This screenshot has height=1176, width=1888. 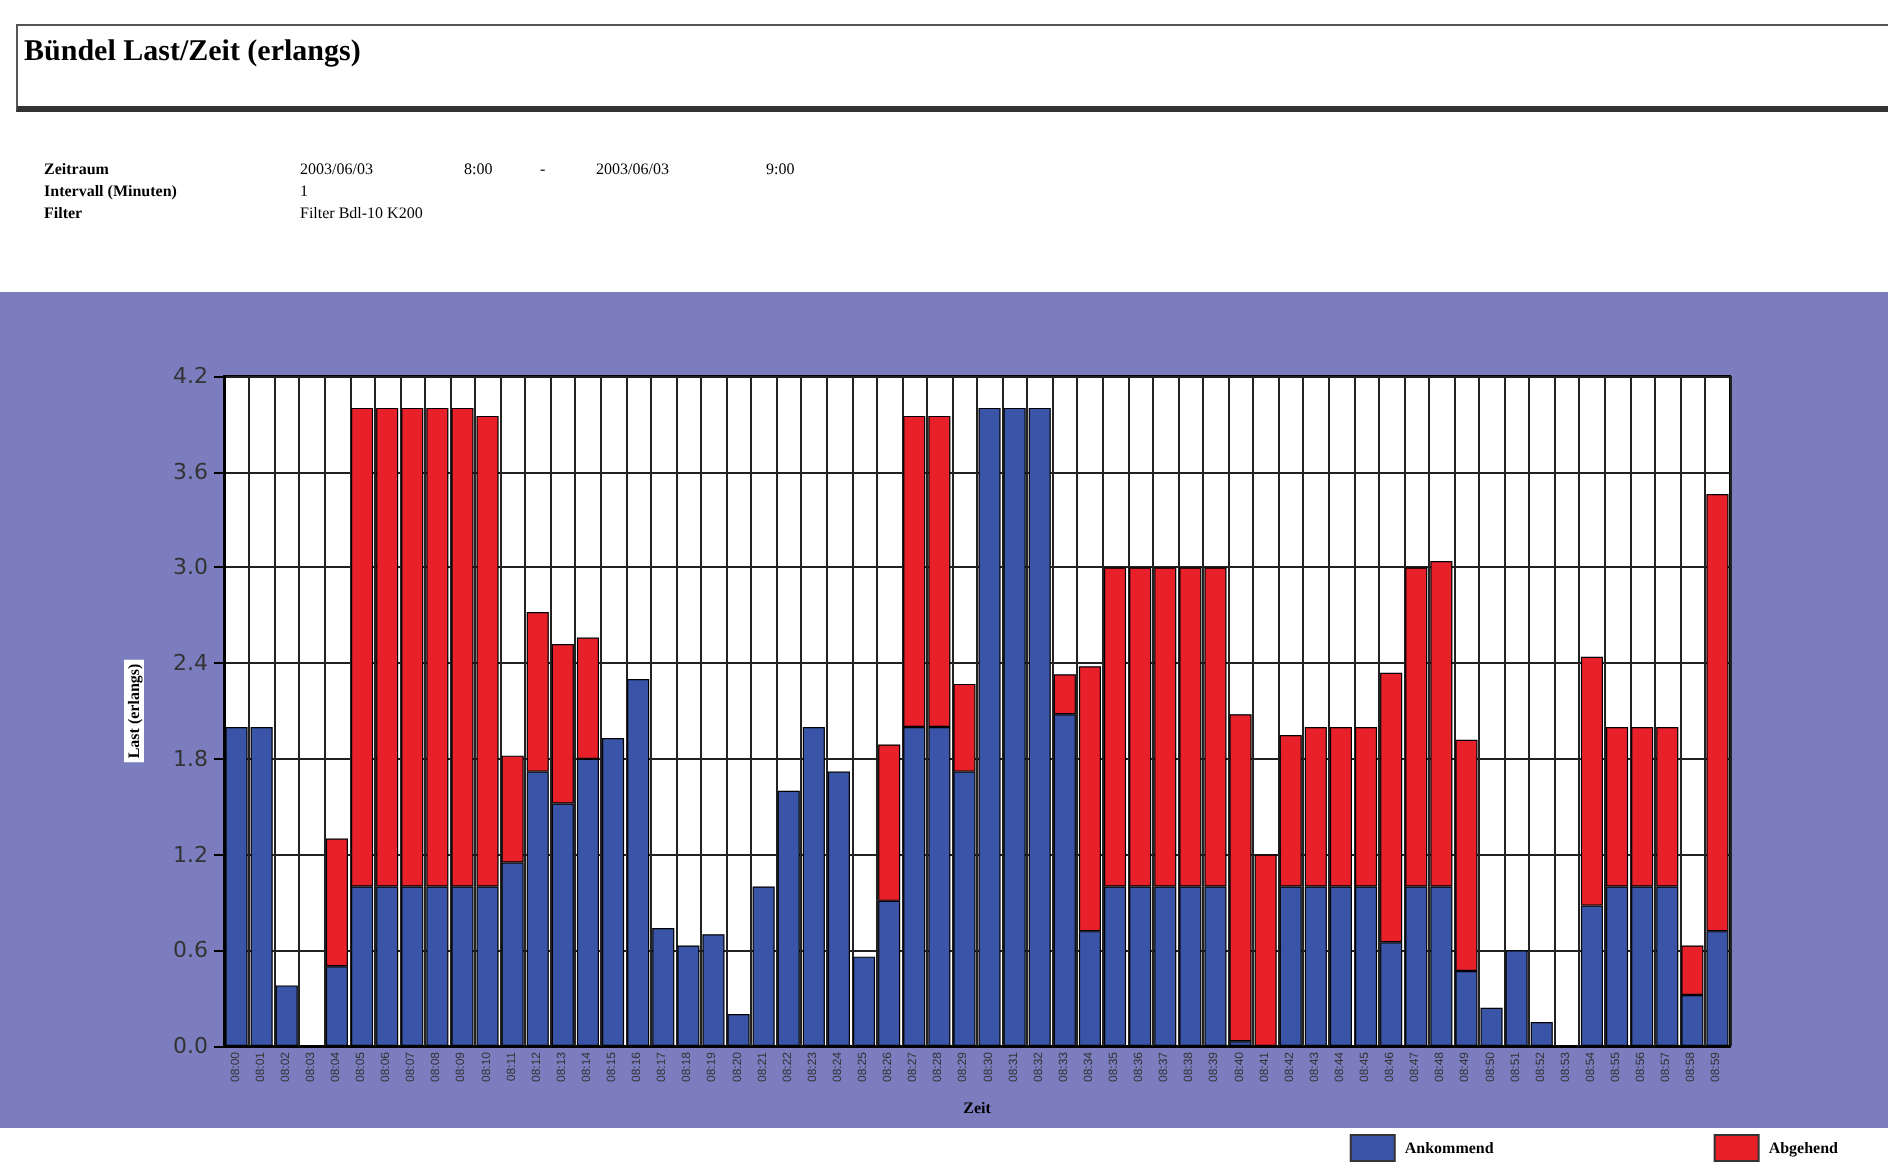 I want to click on text: 9:00, so click(x=780, y=169).